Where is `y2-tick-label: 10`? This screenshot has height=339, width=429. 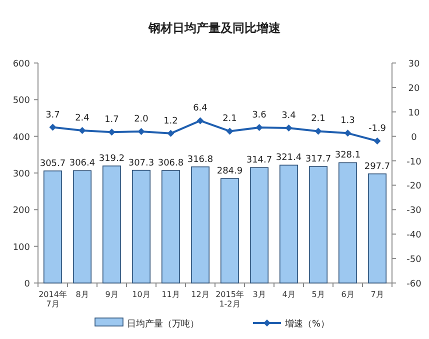 y2-tick-label: 10 is located at coordinates (414, 113).